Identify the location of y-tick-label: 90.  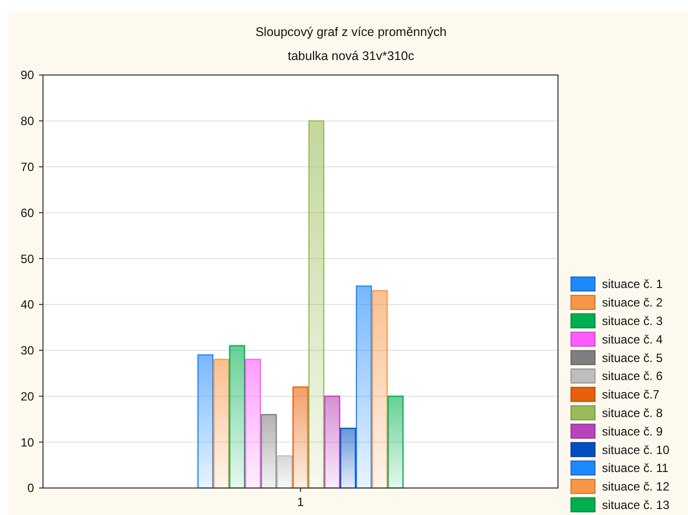
(27, 75).